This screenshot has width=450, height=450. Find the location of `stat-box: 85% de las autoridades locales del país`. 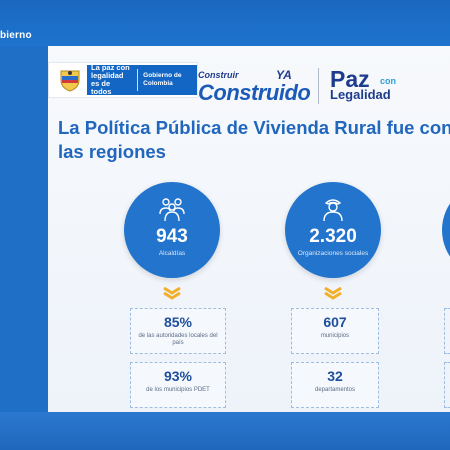

stat-box: 85% de las autoridades locales del país is located at coordinates (178, 331).